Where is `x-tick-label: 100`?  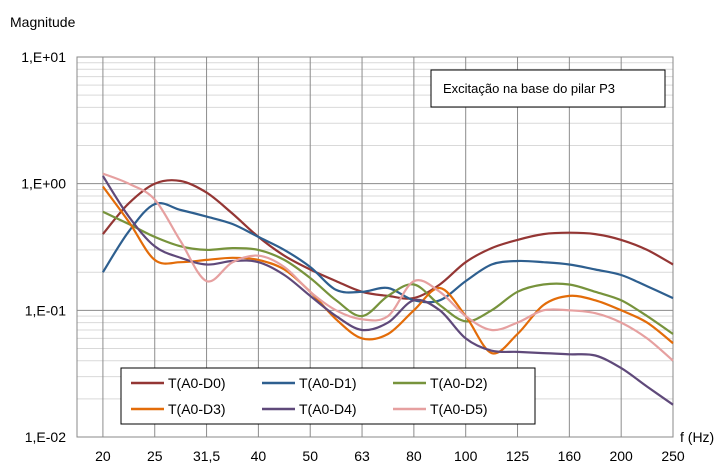 x-tick-label: 100 is located at coordinates (466, 456).